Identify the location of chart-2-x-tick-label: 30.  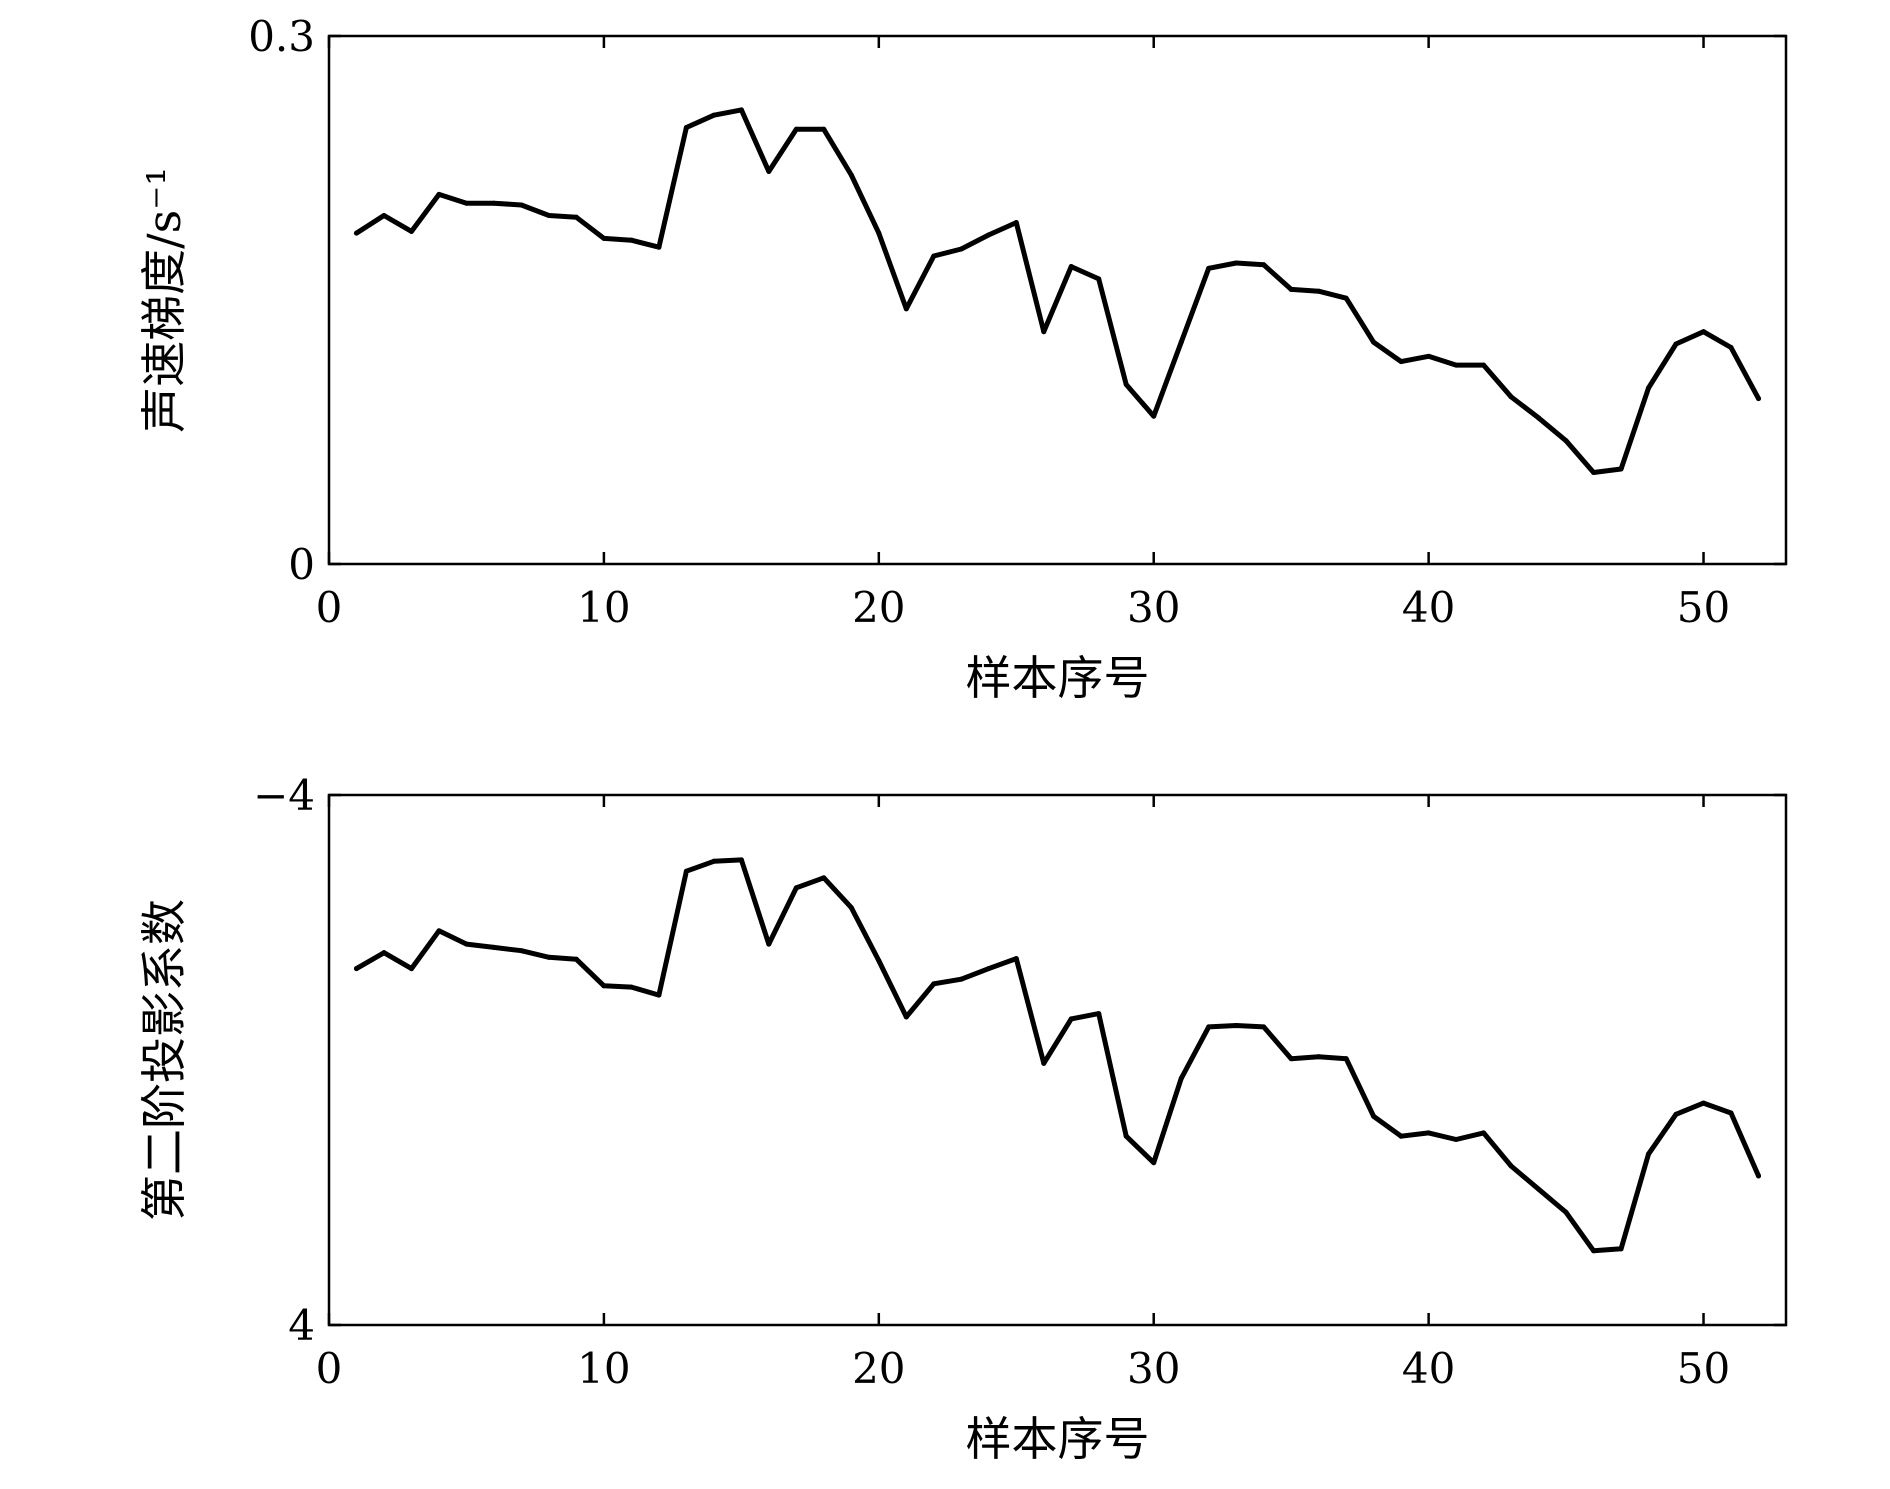
(1153, 1368).